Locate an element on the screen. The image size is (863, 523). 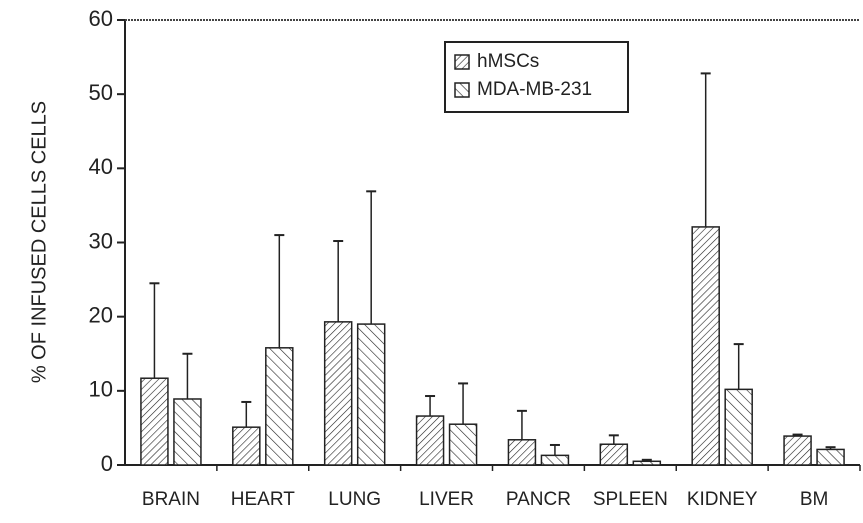
y-tick-label: 20 is located at coordinates (101, 314).